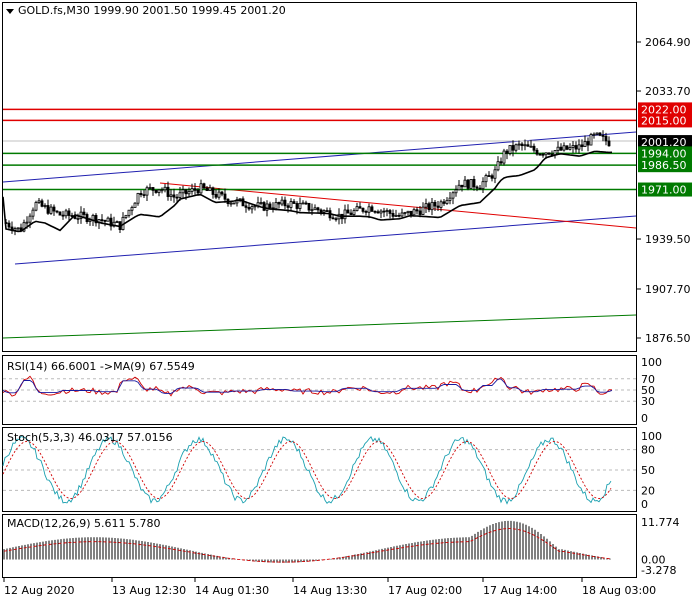 The height and width of the screenshot is (600, 700). I want to click on level-label: 1994.00, so click(665, 153).